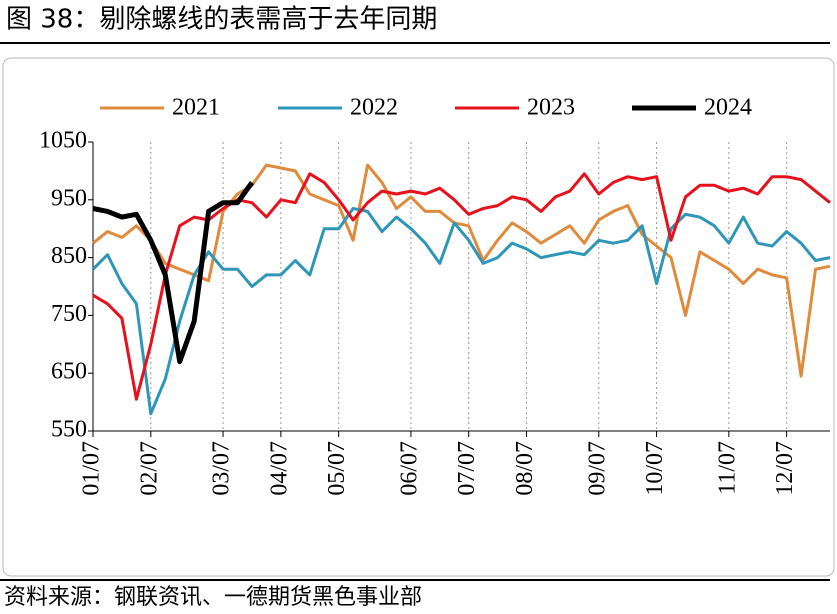 This screenshot has width=837, height=614. What do you see at coordinates (213, 597) in the screenshot?
I see `source: 资料来源：钢联资讯、一德期货黑色事业部` at bounding box center [213, 597].